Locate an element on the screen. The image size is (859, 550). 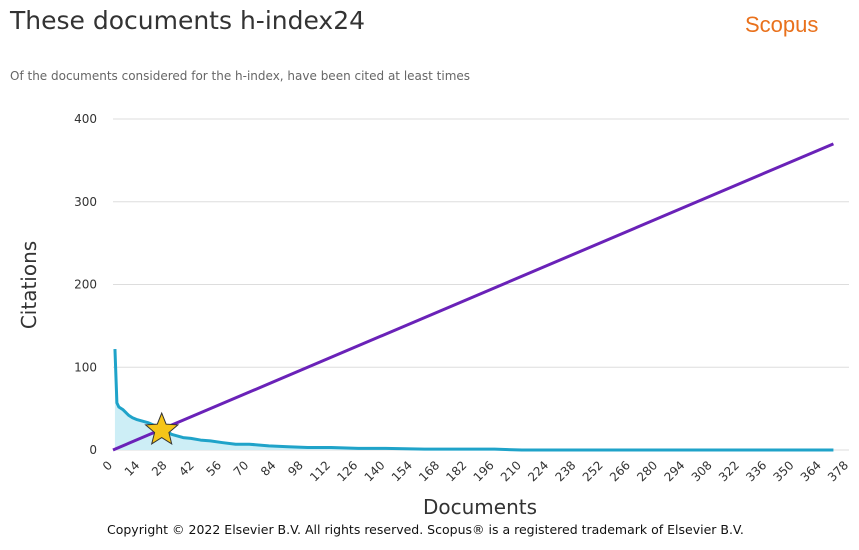
y-tick-label: 400 is located at coordinates (85, 119).